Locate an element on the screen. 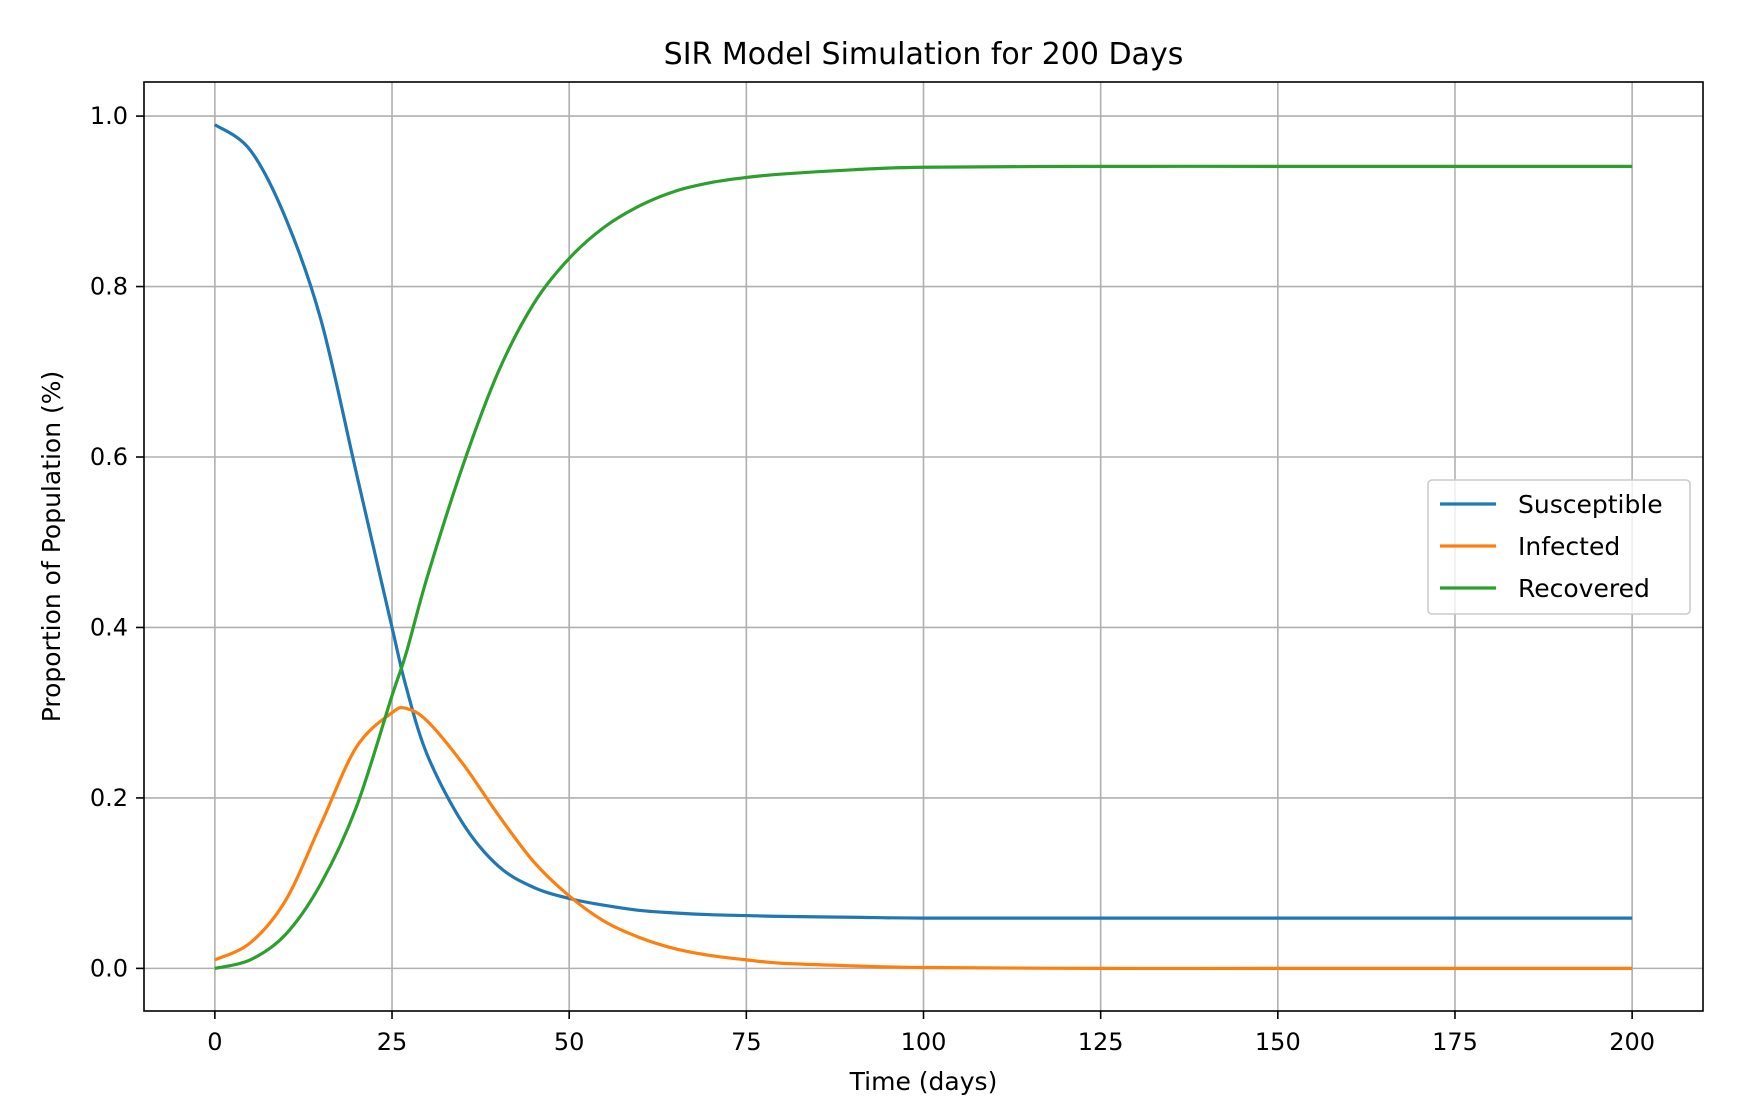 The height and width of the screenshot is (1102, 1742). y-tick-label: 0.2 is located at coordinates (109, 798).